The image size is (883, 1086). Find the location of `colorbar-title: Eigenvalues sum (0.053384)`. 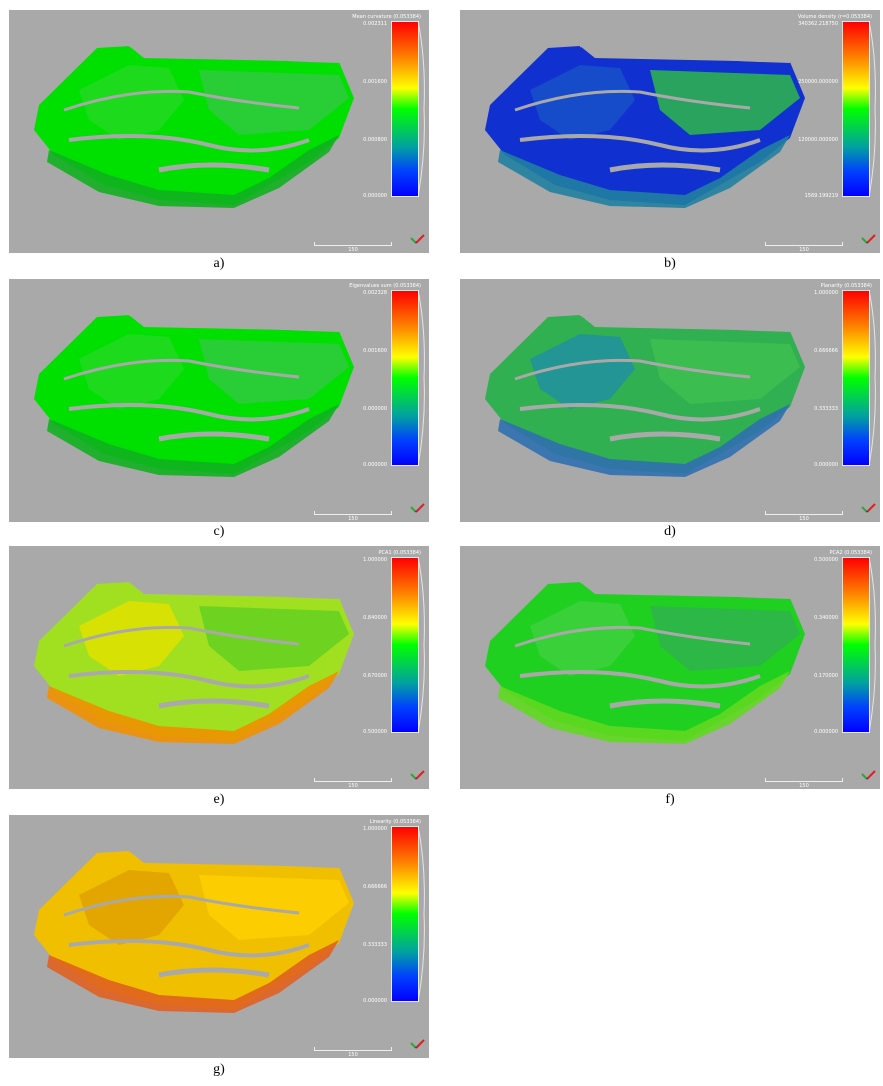

colorbar-title: Eigenvalues sum (0.053384) is located at coordinates (385, 286).